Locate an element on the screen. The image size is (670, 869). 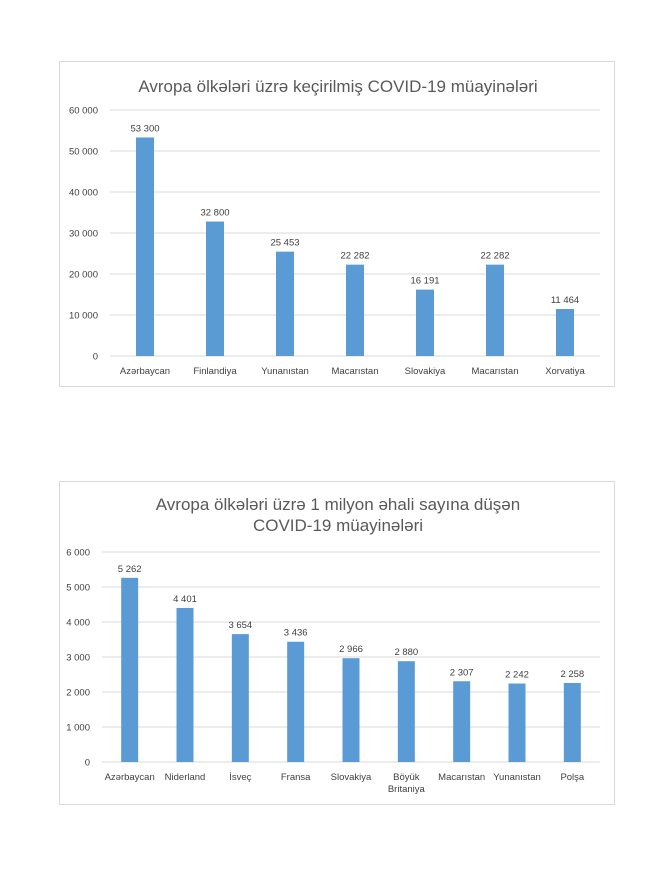
y-tick-label: 20 000 is located at coordinates (83, 275).